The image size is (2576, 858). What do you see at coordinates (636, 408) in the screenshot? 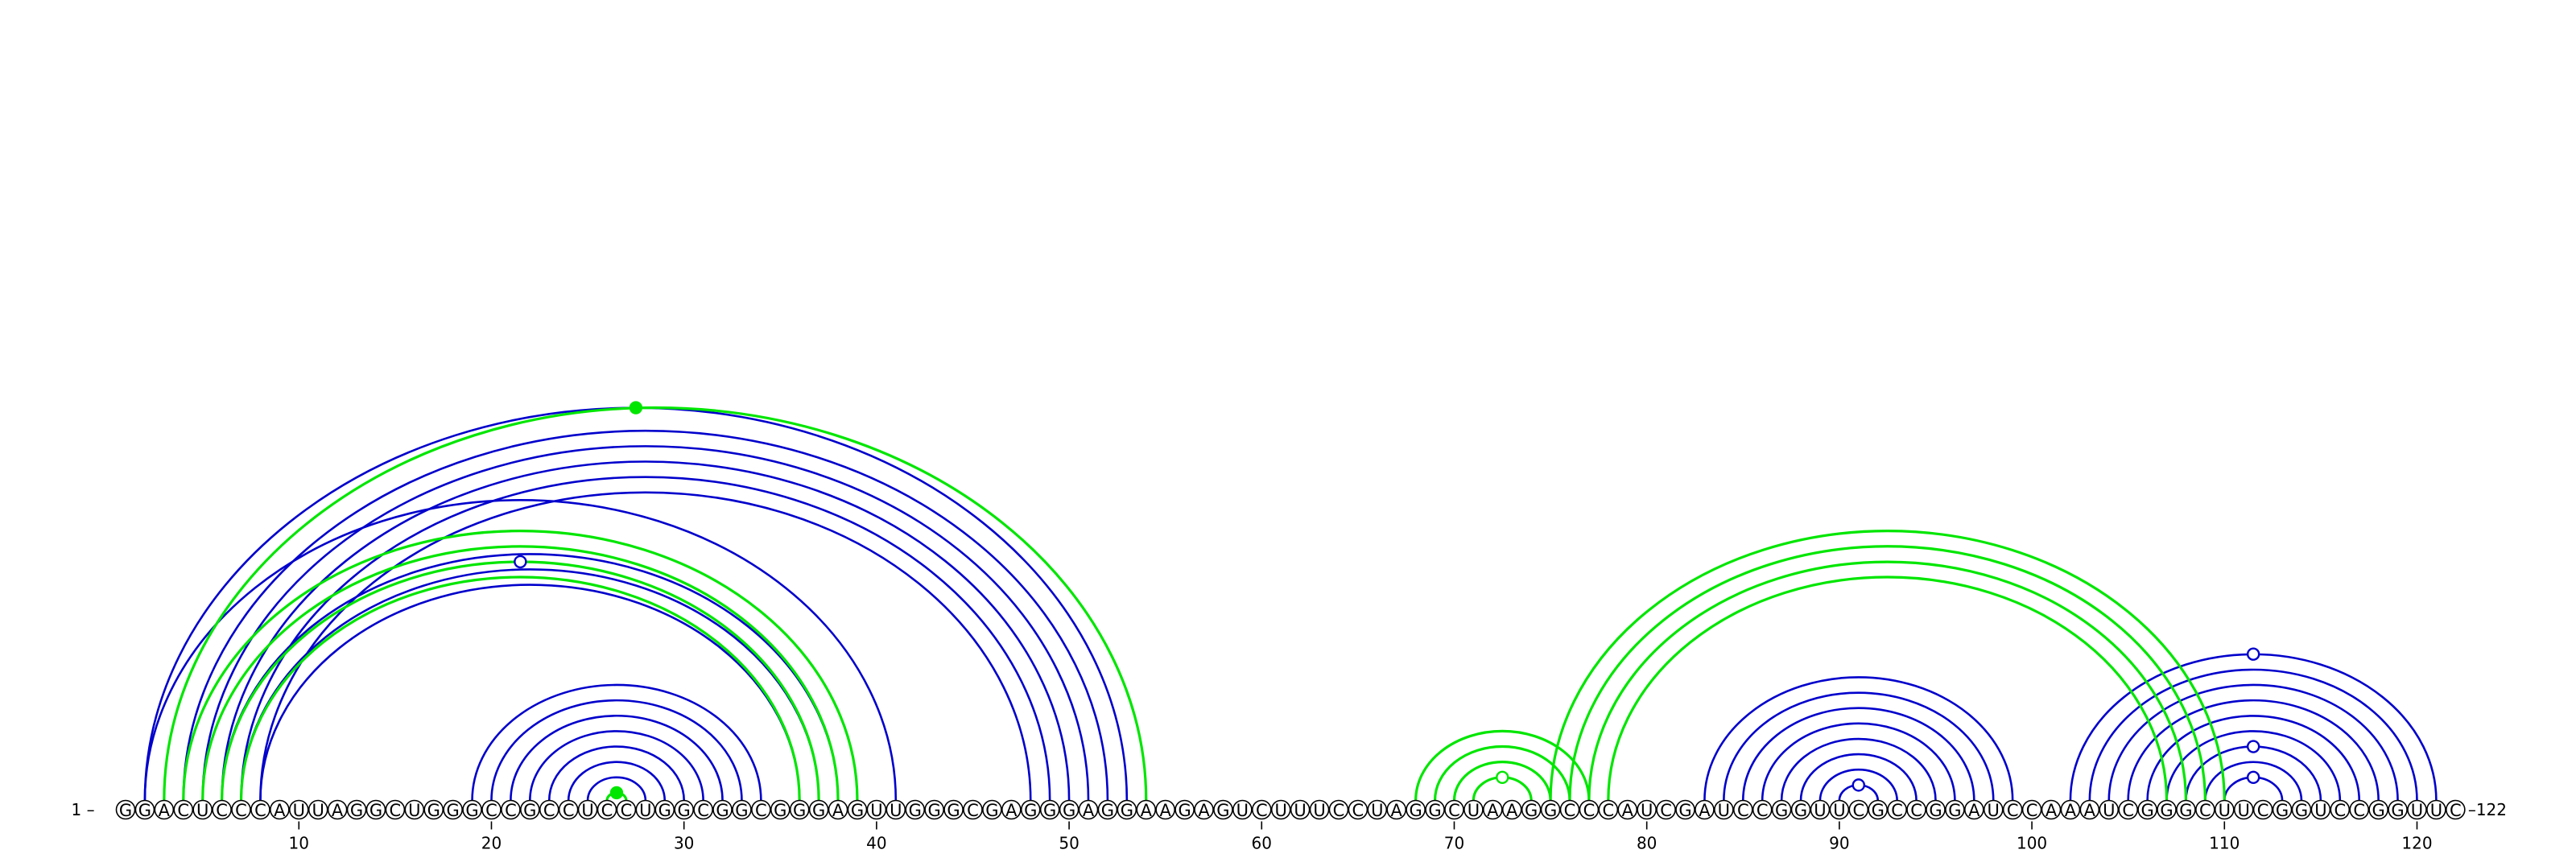
I see `filled-marker` at bounding box center [636, 408].